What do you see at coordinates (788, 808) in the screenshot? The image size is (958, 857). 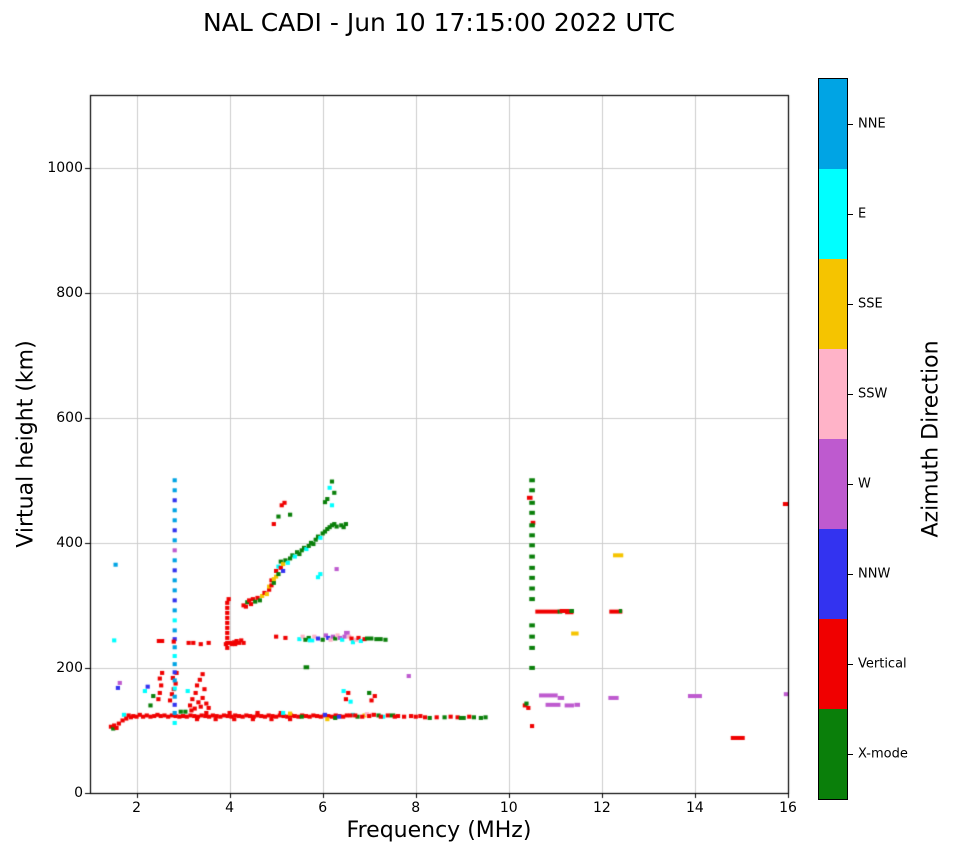 I see `x-tick-label: 16` at bounding box center [788, 808].